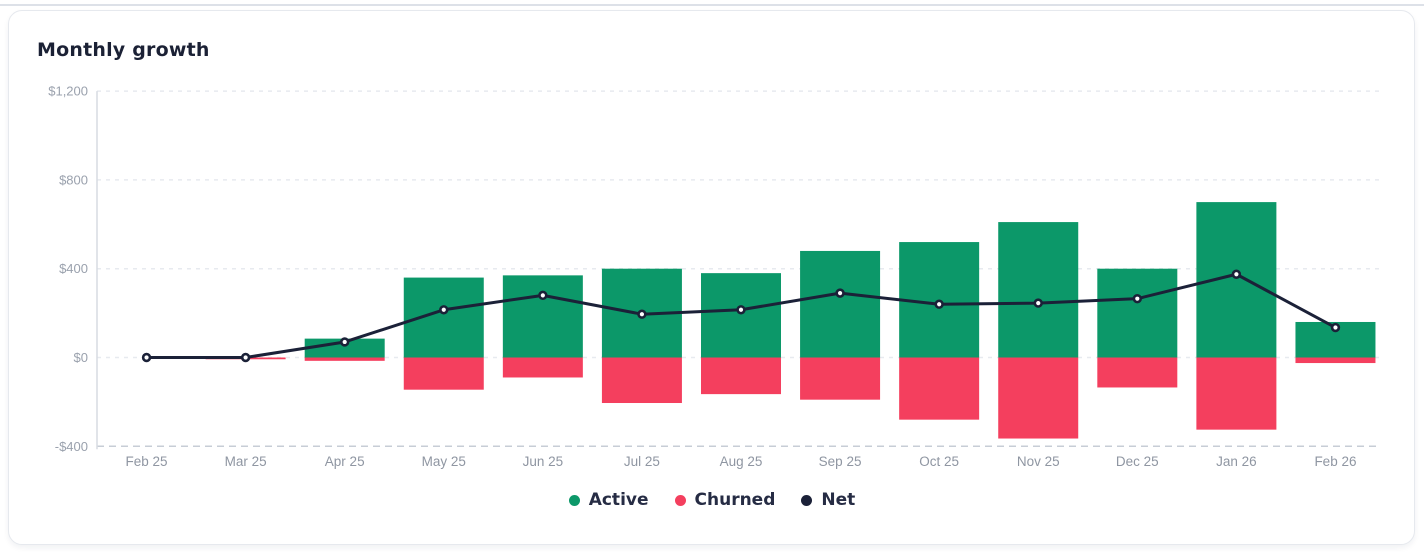 This screenshot has height=554, width=1424. I want to click on legend-label-net: Net, so click(838, 500).